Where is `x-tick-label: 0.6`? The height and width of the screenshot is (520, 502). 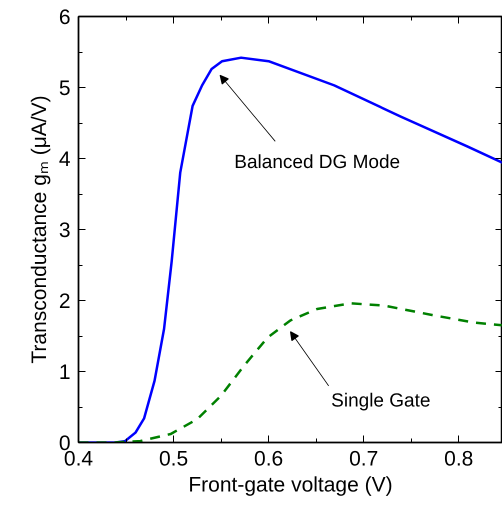 x-tick-label: 0.6 is located at coordinates (269, 459).